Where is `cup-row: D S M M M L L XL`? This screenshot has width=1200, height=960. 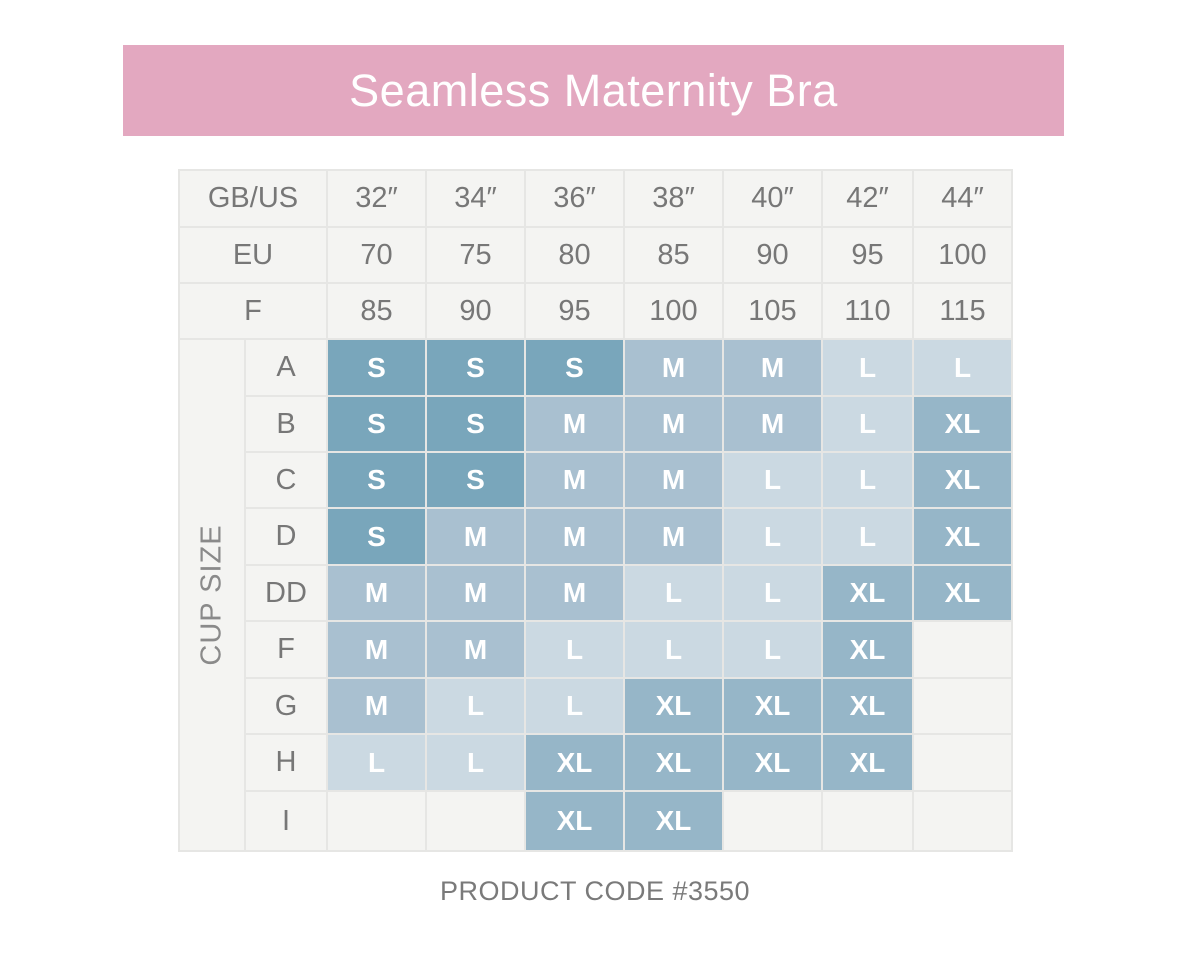
cup-row: D S M M M L L XL is located at coordinates (596, 536).